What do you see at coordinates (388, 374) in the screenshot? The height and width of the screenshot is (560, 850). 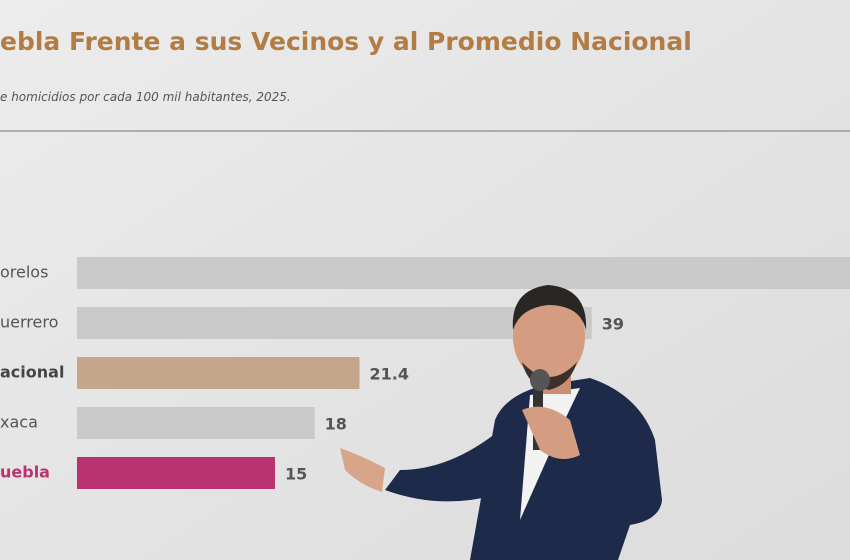 I see `value-label: 21.4` at bounding box center [388, 374].